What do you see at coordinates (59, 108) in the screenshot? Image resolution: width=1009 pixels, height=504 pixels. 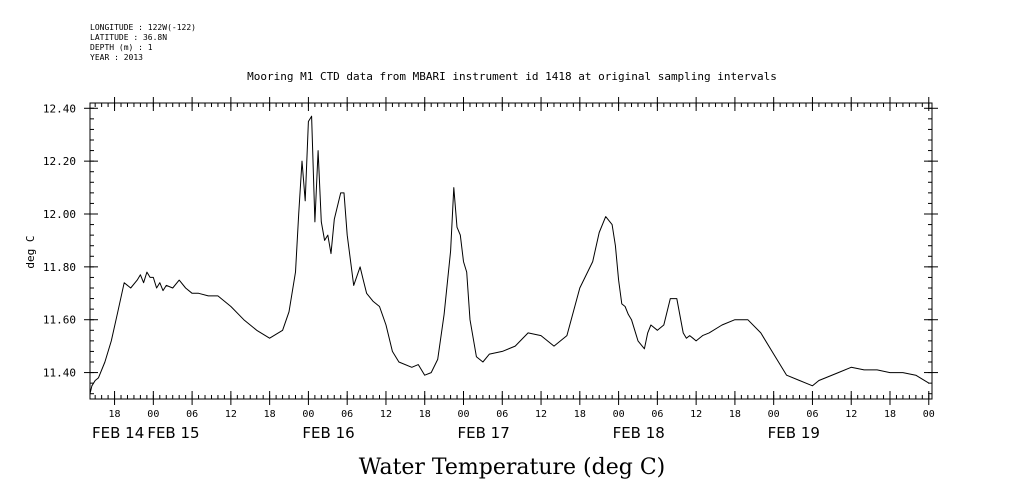 I see `y-tick-label: 12.40` at bounding box center [59, 108].